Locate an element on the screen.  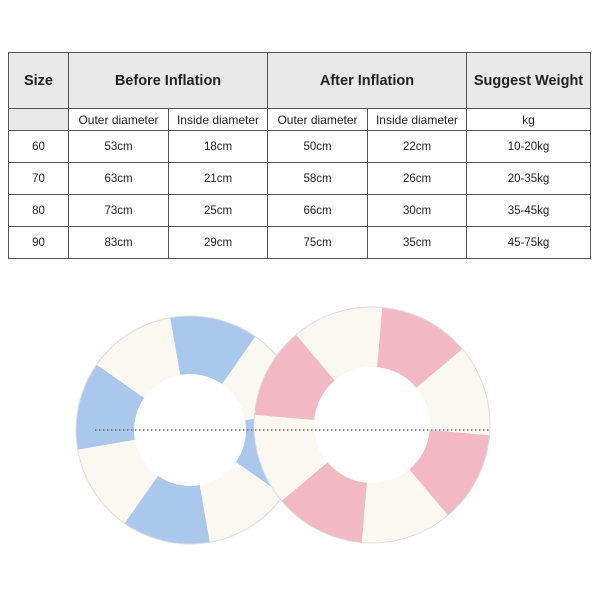
table-cell: 80 is located at coordinates (38, 210).